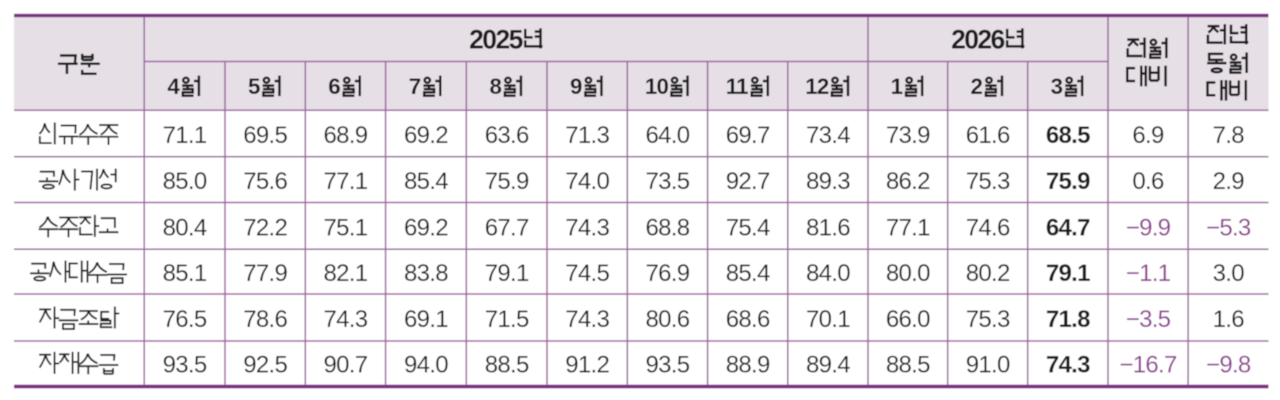 The width and height of the screenshot is (1280, 400). I want to click on svg-text: 68.6, so click(748, 319).